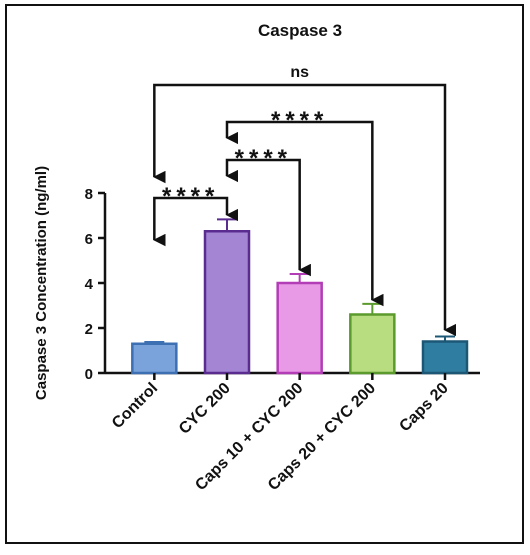 The width and height of the screenshot is (530, 555). What do you see at coordinates (423, 407) in the screenshot?
I see `x-tick-label: Caps 20` at bounding box center [423, 407].